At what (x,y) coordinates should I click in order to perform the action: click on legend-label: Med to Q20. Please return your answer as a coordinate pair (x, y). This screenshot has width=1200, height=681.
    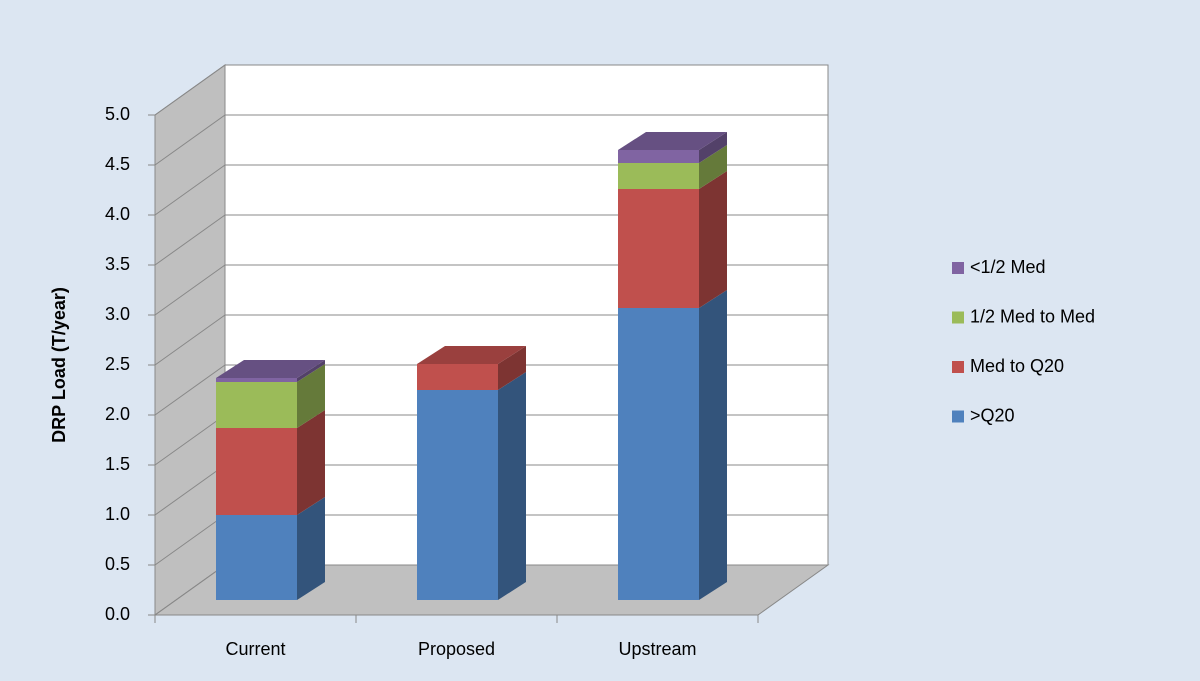
    Looking at the image, I should click on (1017, 366).